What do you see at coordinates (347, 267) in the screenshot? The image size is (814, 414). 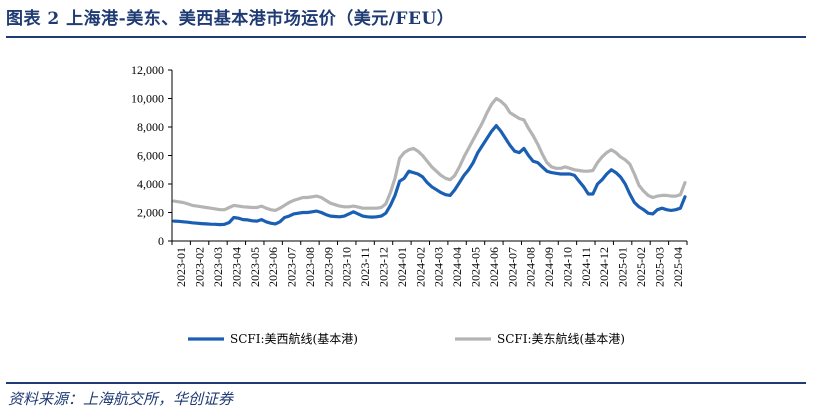 I see `x-tick-label: 2023-10` at bounding box center [347, 267].